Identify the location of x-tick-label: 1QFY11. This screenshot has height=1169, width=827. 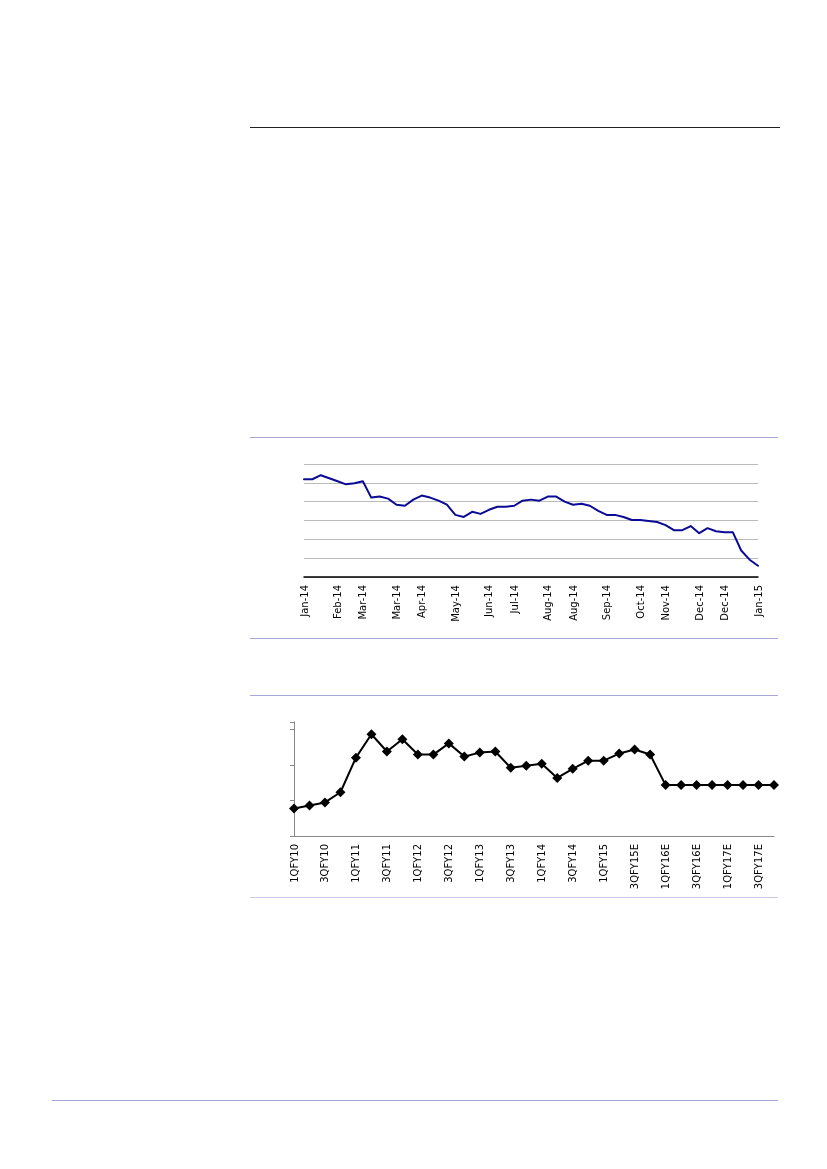
(356, 863).